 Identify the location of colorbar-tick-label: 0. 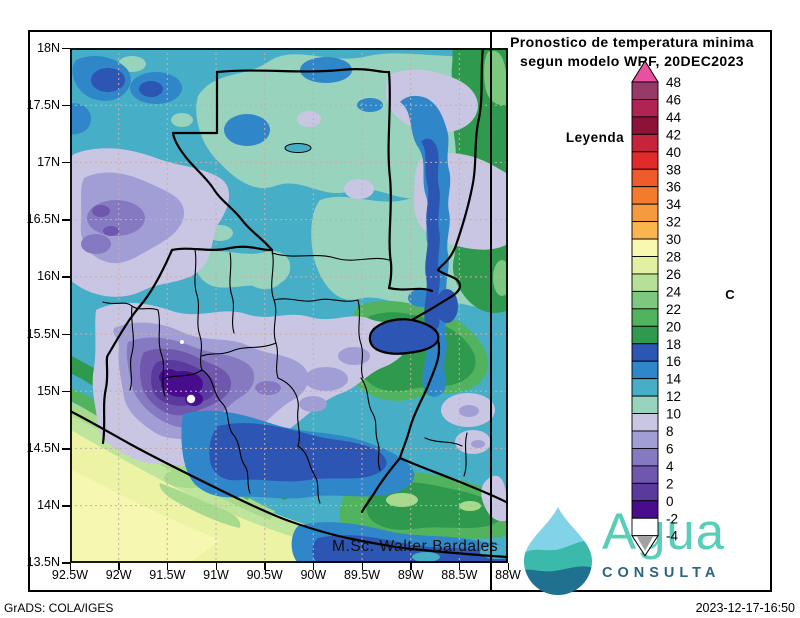
(670, 501).